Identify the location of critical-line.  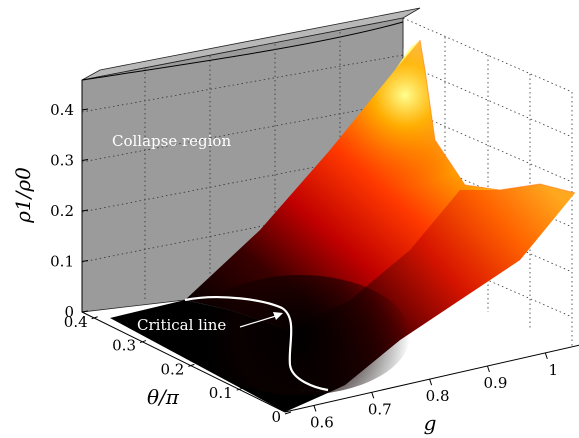
(256, 344).